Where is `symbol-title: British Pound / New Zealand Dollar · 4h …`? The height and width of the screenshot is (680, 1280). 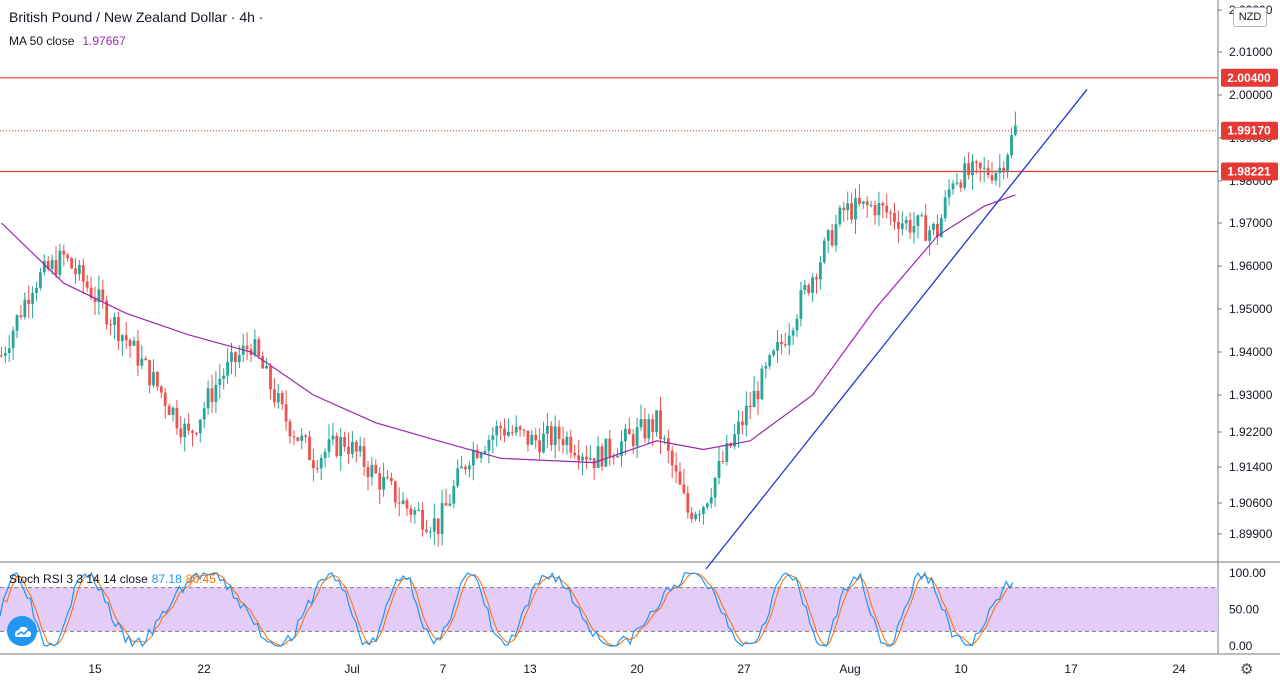 symbol-title: British Pound / New Zealand Dollar · 4h … is located at coordinates (136, 17).